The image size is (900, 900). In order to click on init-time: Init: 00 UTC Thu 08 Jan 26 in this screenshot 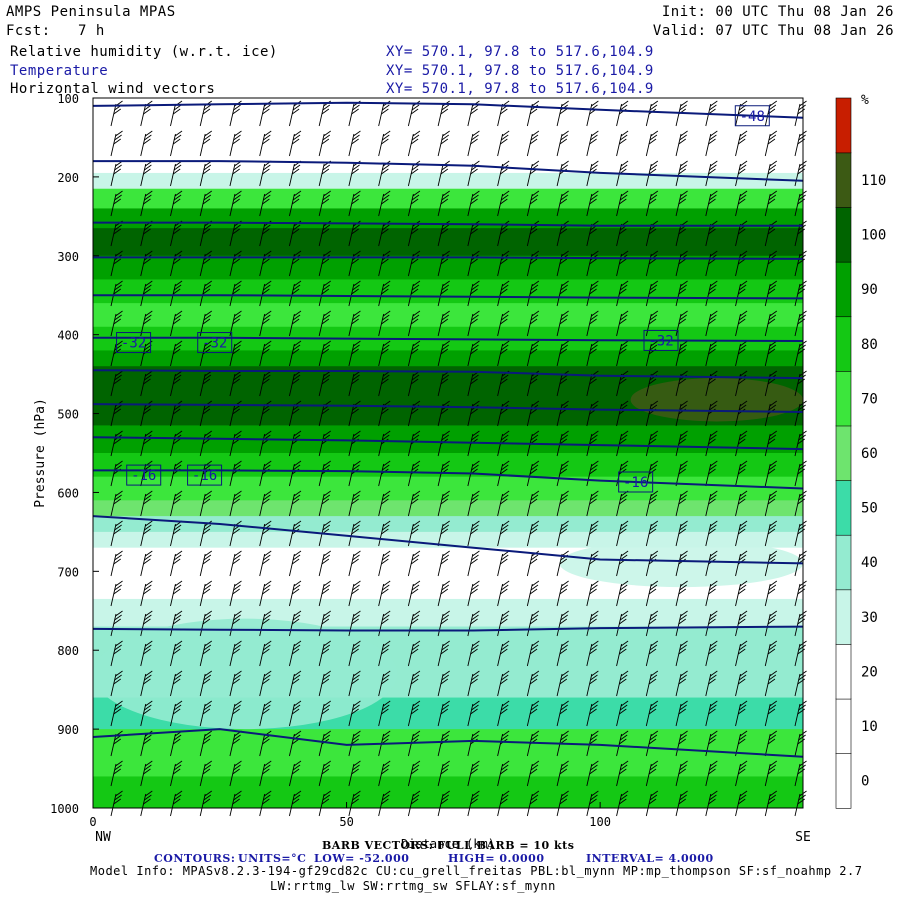, I will do `click(777, 12)`.